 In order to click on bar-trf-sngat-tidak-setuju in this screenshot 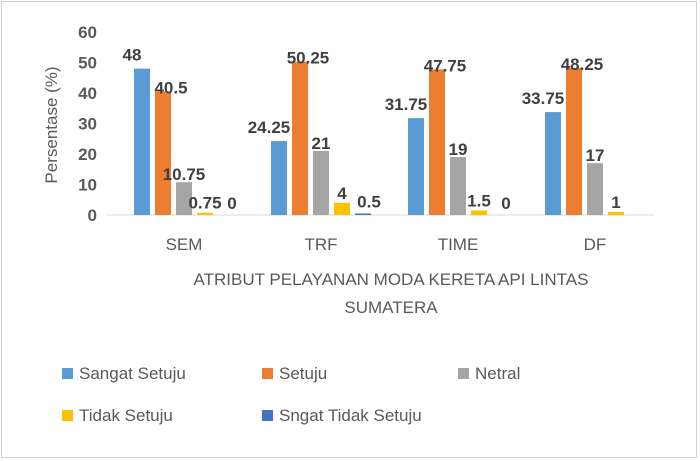, I will do `click(363, 214)`.